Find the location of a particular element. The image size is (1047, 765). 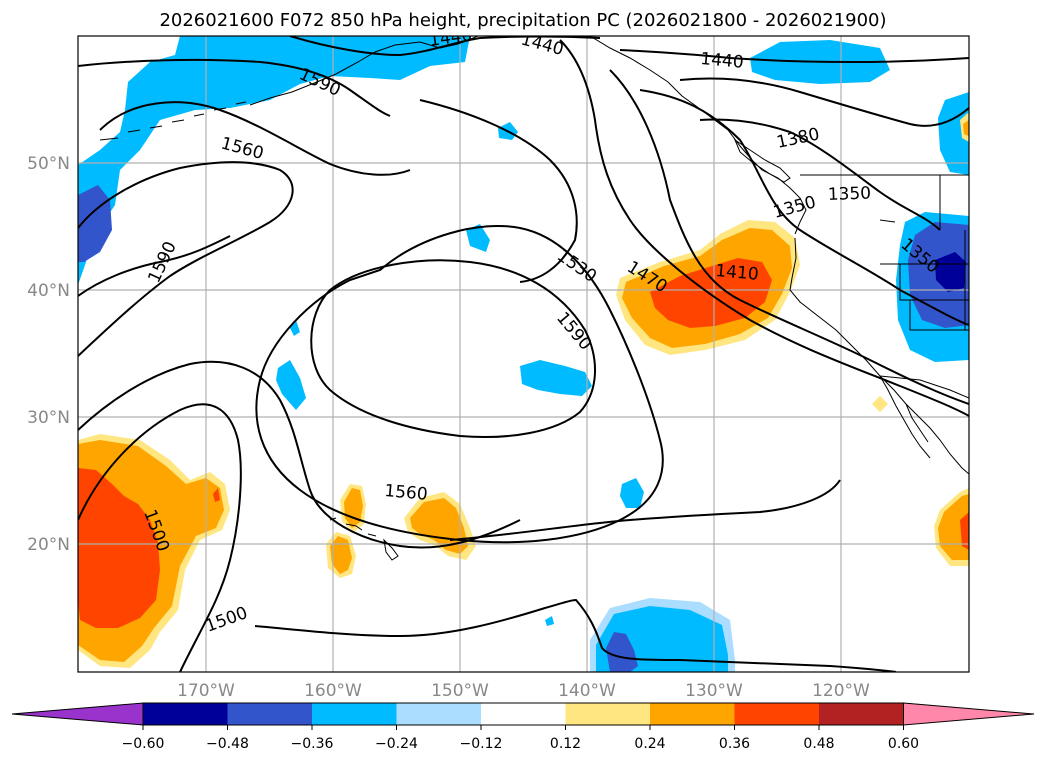

longitude-labels: 170°W 160°W 150°W 140°W 130°W 120°W is located at coordinates (523, 691).